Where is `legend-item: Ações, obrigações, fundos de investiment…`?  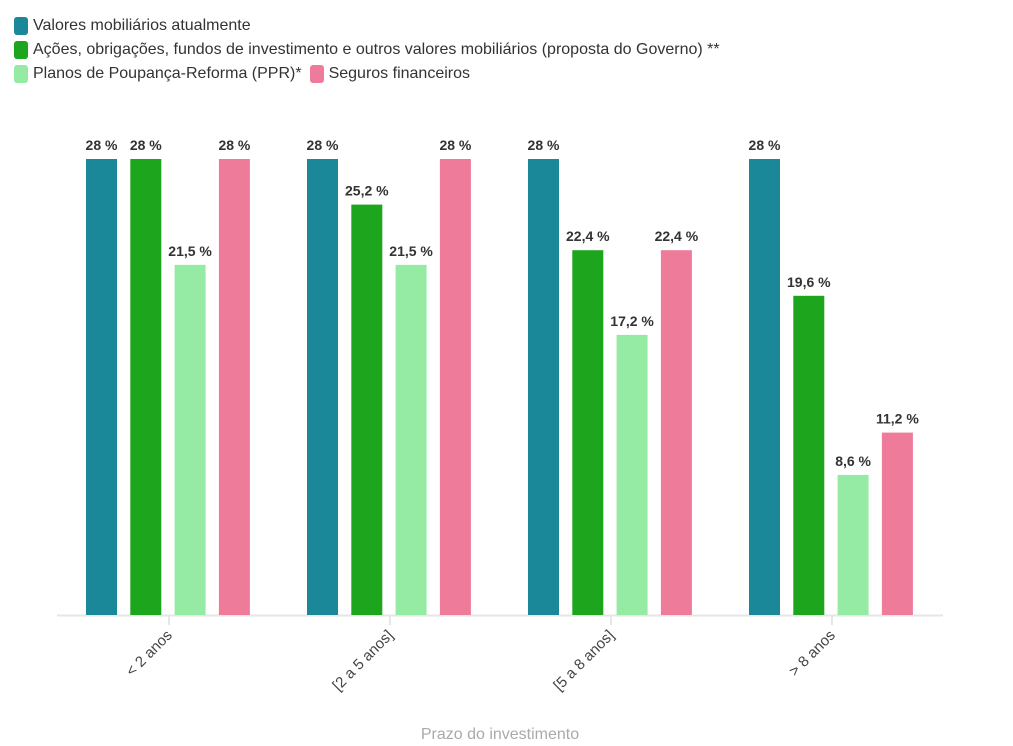
legend-item: Ações, obrigações, fundos de investiment… is located at coordinates (367, 50).